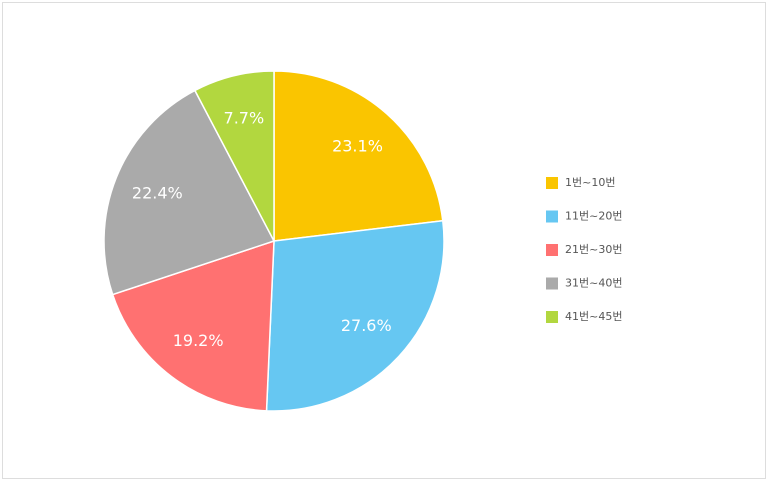  I want to click on legend-label: 21번~30번, so click(593, 249).